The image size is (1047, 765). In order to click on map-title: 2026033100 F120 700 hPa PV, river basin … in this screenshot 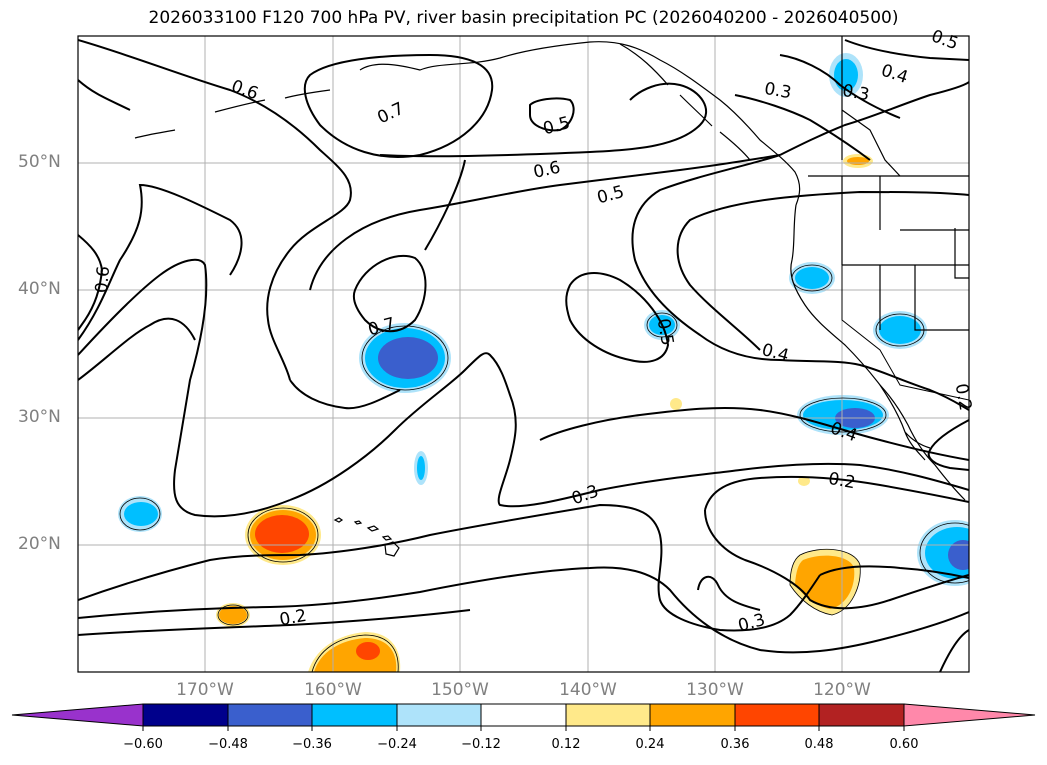, I will do `click(523, 18)`.